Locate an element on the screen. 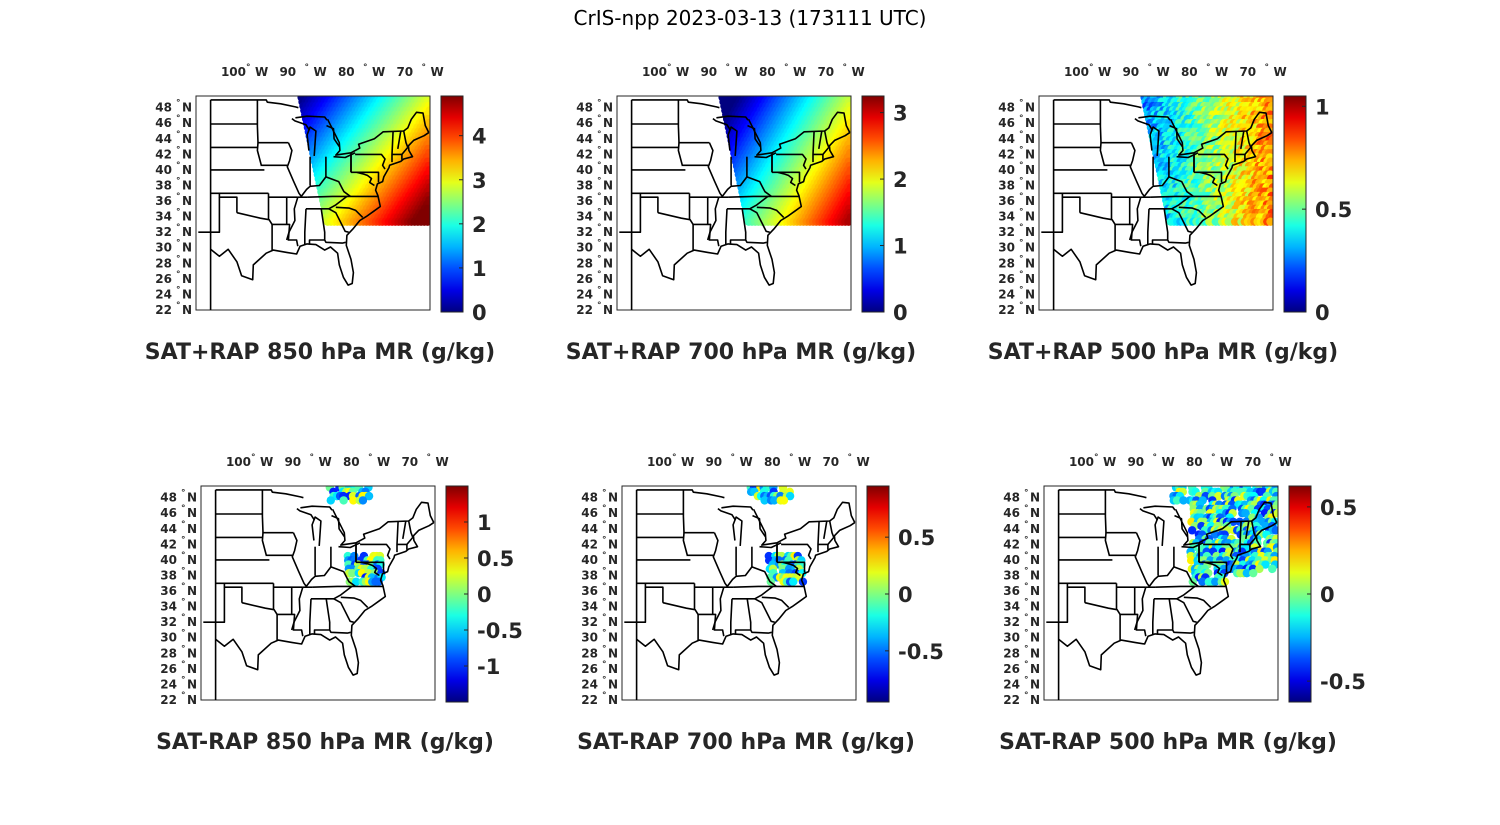 This screenshot has height=825, width=1500. lat-tick-label: 42 is located at coordinates (589, 544).